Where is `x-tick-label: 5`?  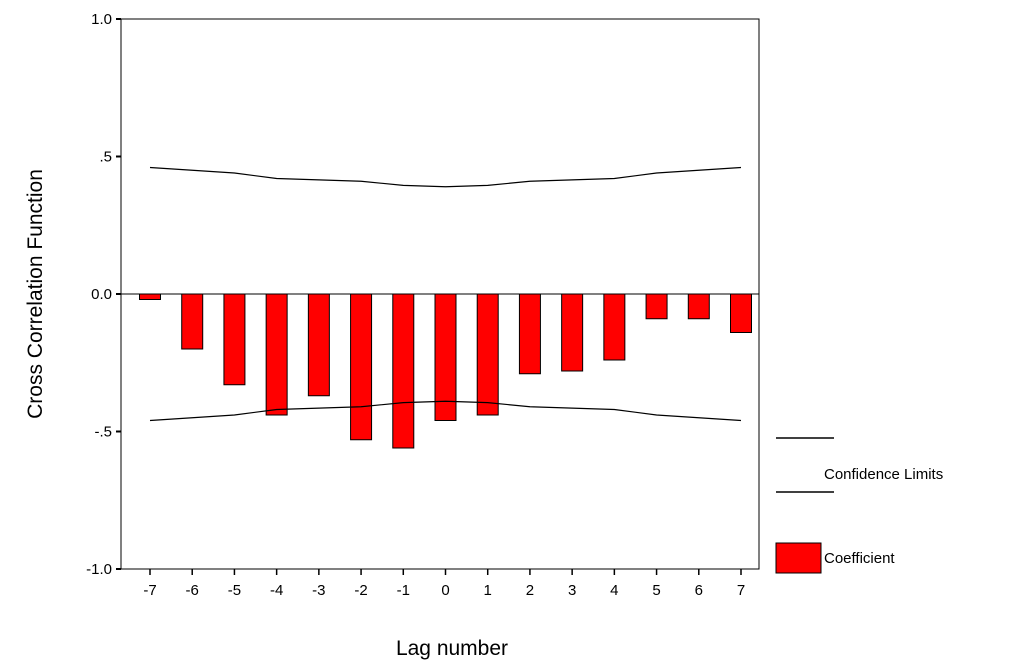 x-tick-label: 5 is located at coordinates (656, 590).